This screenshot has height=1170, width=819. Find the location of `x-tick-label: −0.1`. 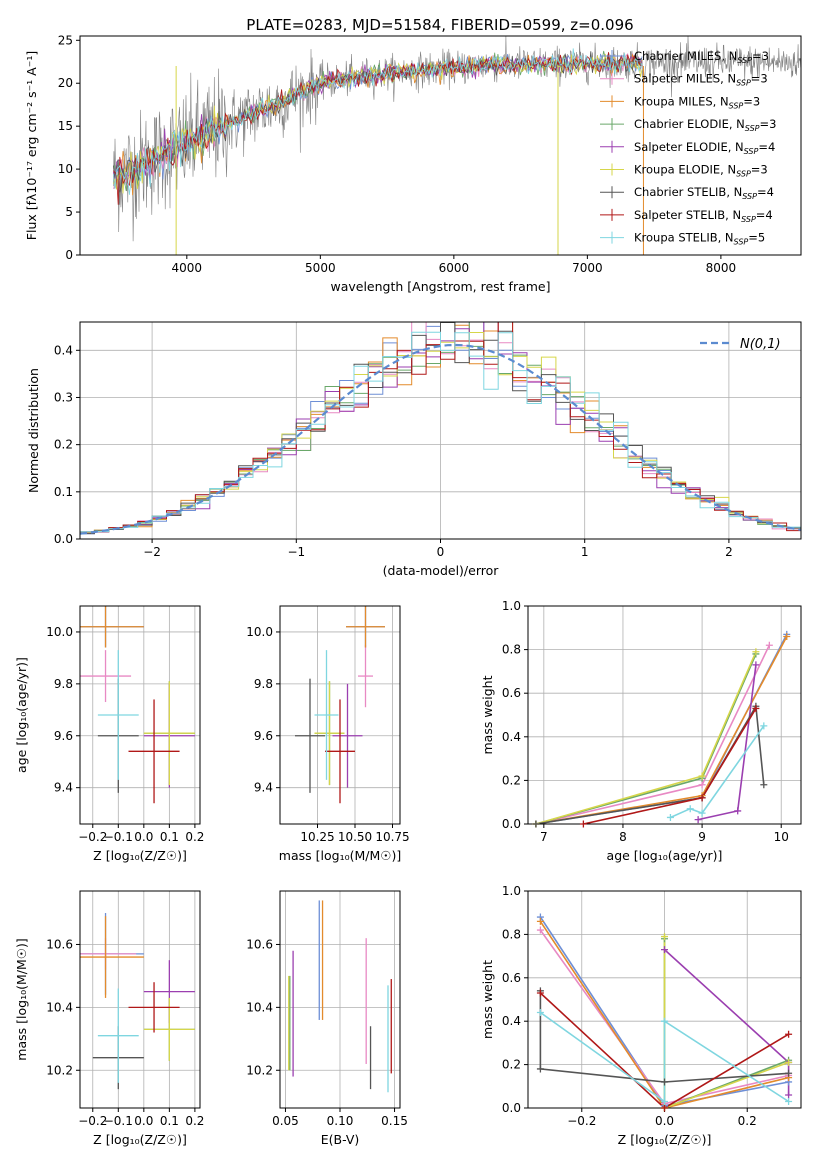

x-tick-label: −0.1 is located at coordinates (118, 837).